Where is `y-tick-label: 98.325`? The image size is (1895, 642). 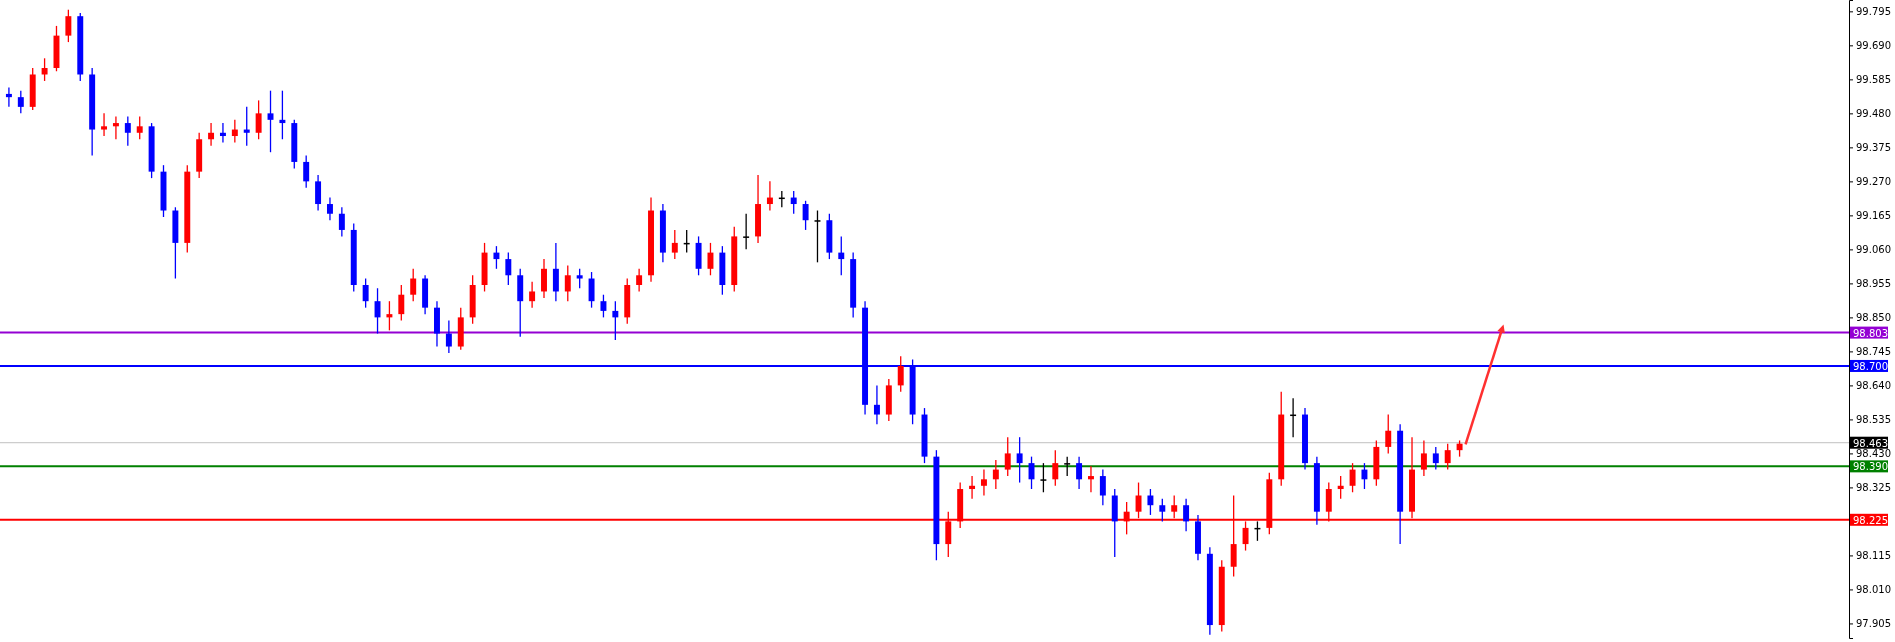
y-tick-label: 98.325 is located at coordinates (1873, 488).